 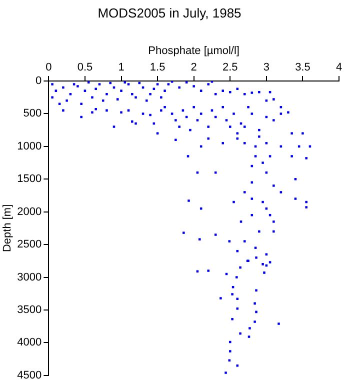 I want to click on y-tick-label: 4000, so click(x=29, y=342).